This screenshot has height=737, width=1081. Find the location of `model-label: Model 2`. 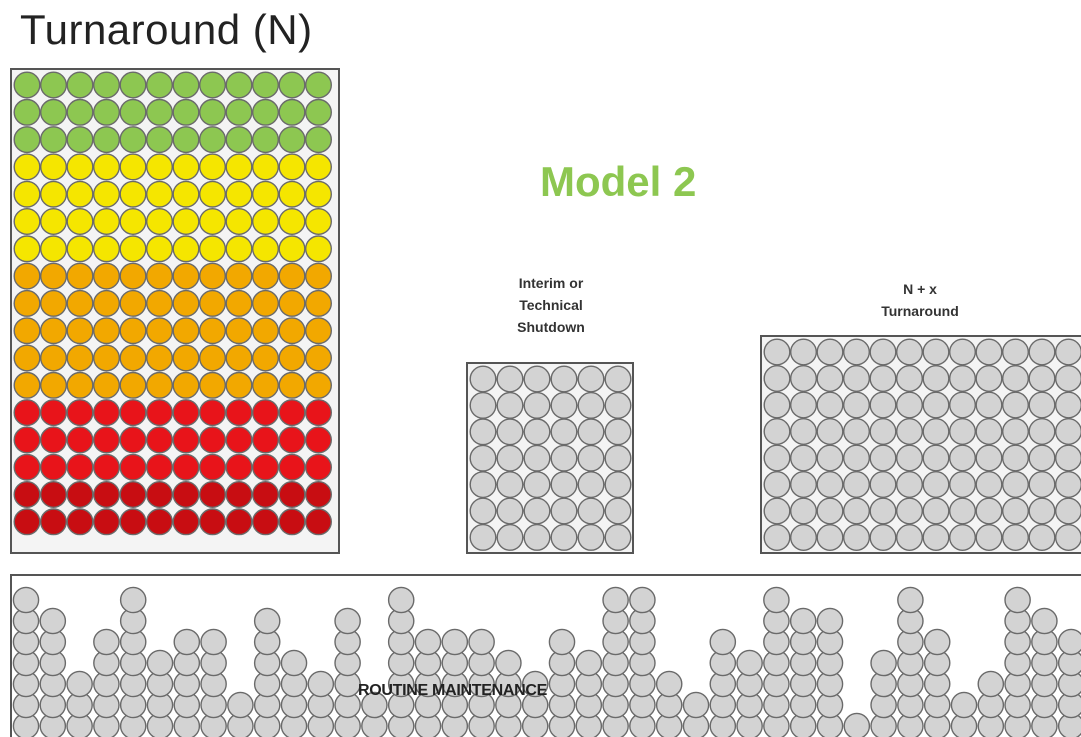

model-label: Model 2 is located at coordinates (618, 181).